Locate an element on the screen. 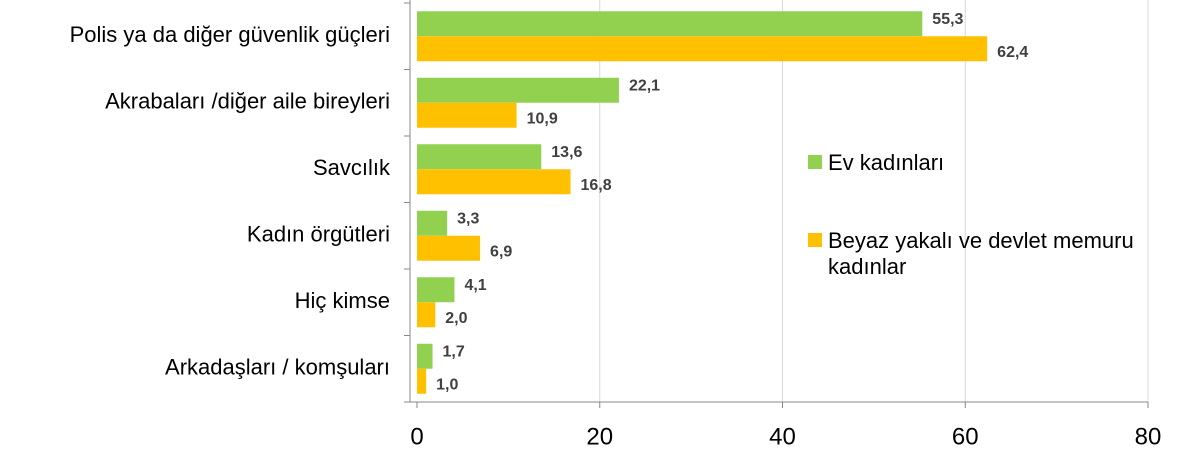 This screenshot has width=1184, height=452. value-label: 16,8 is located at coordinates (596, 185).